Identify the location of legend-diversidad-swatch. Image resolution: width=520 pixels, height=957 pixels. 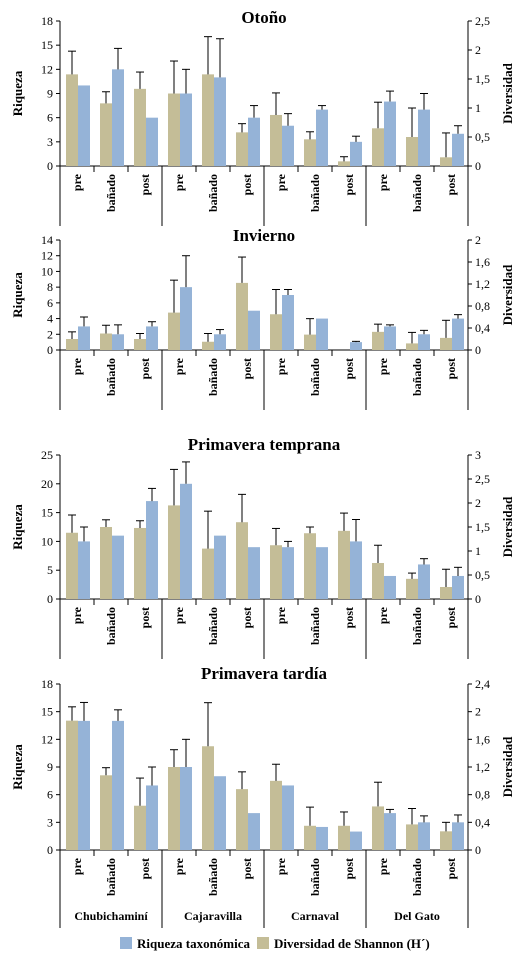
(263, 943).